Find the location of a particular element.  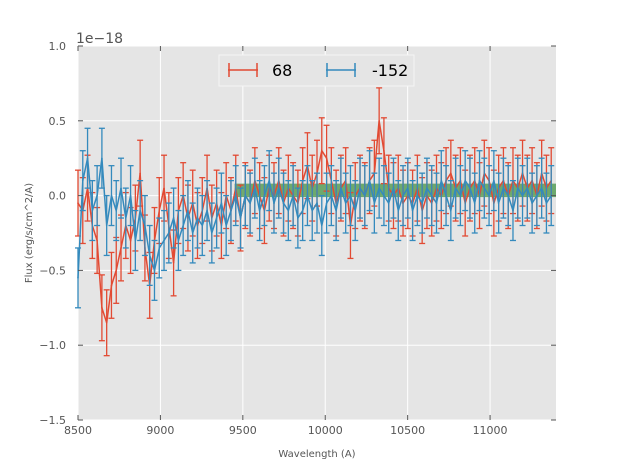

x-tick-label: 11000 is located at coordinates (490, 430).